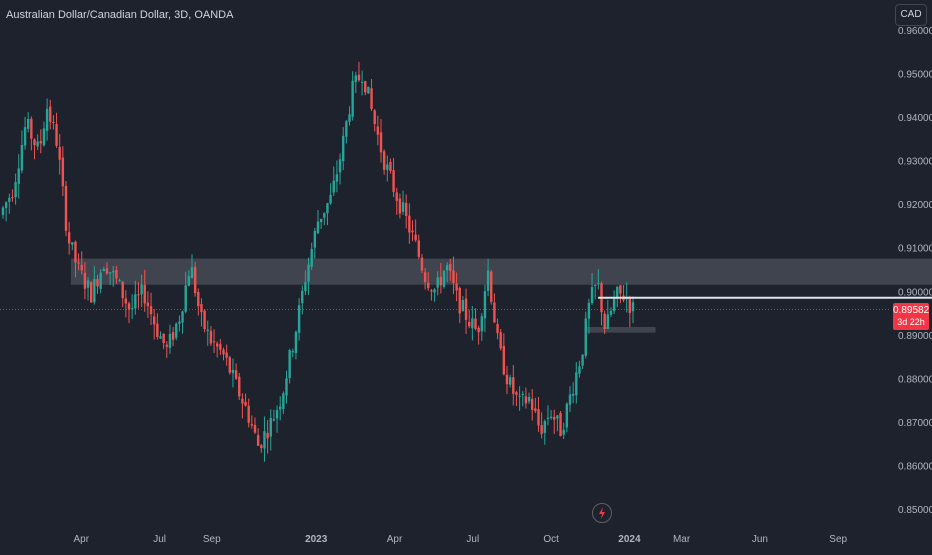 The image size is (932, 555). Describe the element at coordinates (911, 15) in the screenshot. I see `currency-button: CAD` at that location.